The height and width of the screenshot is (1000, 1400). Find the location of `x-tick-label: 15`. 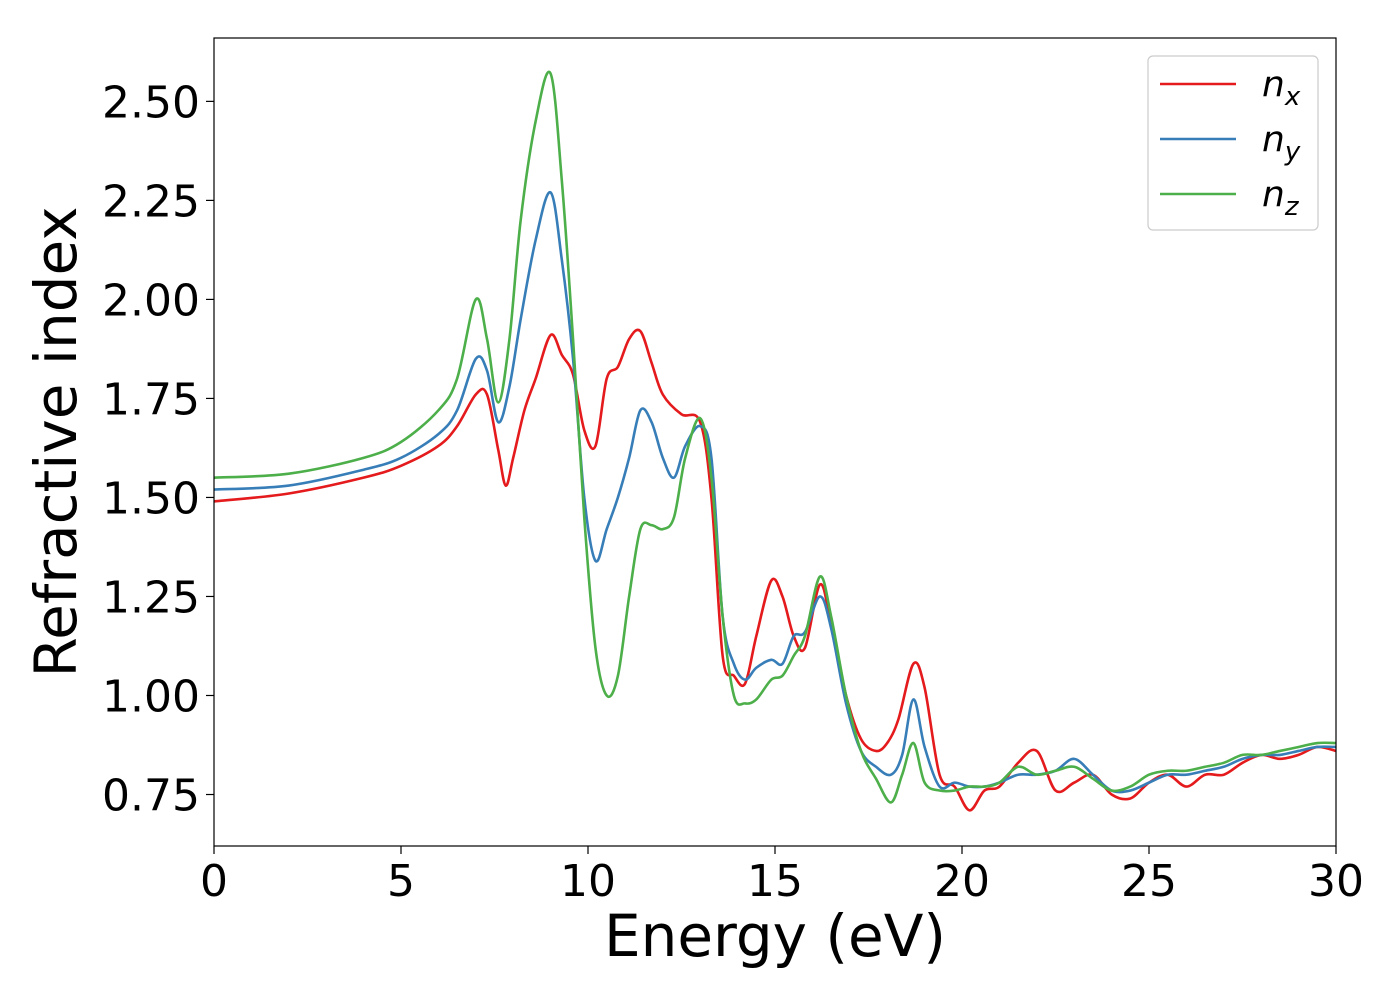

x-tick-label: 15 is located at coordinates (775, 881).